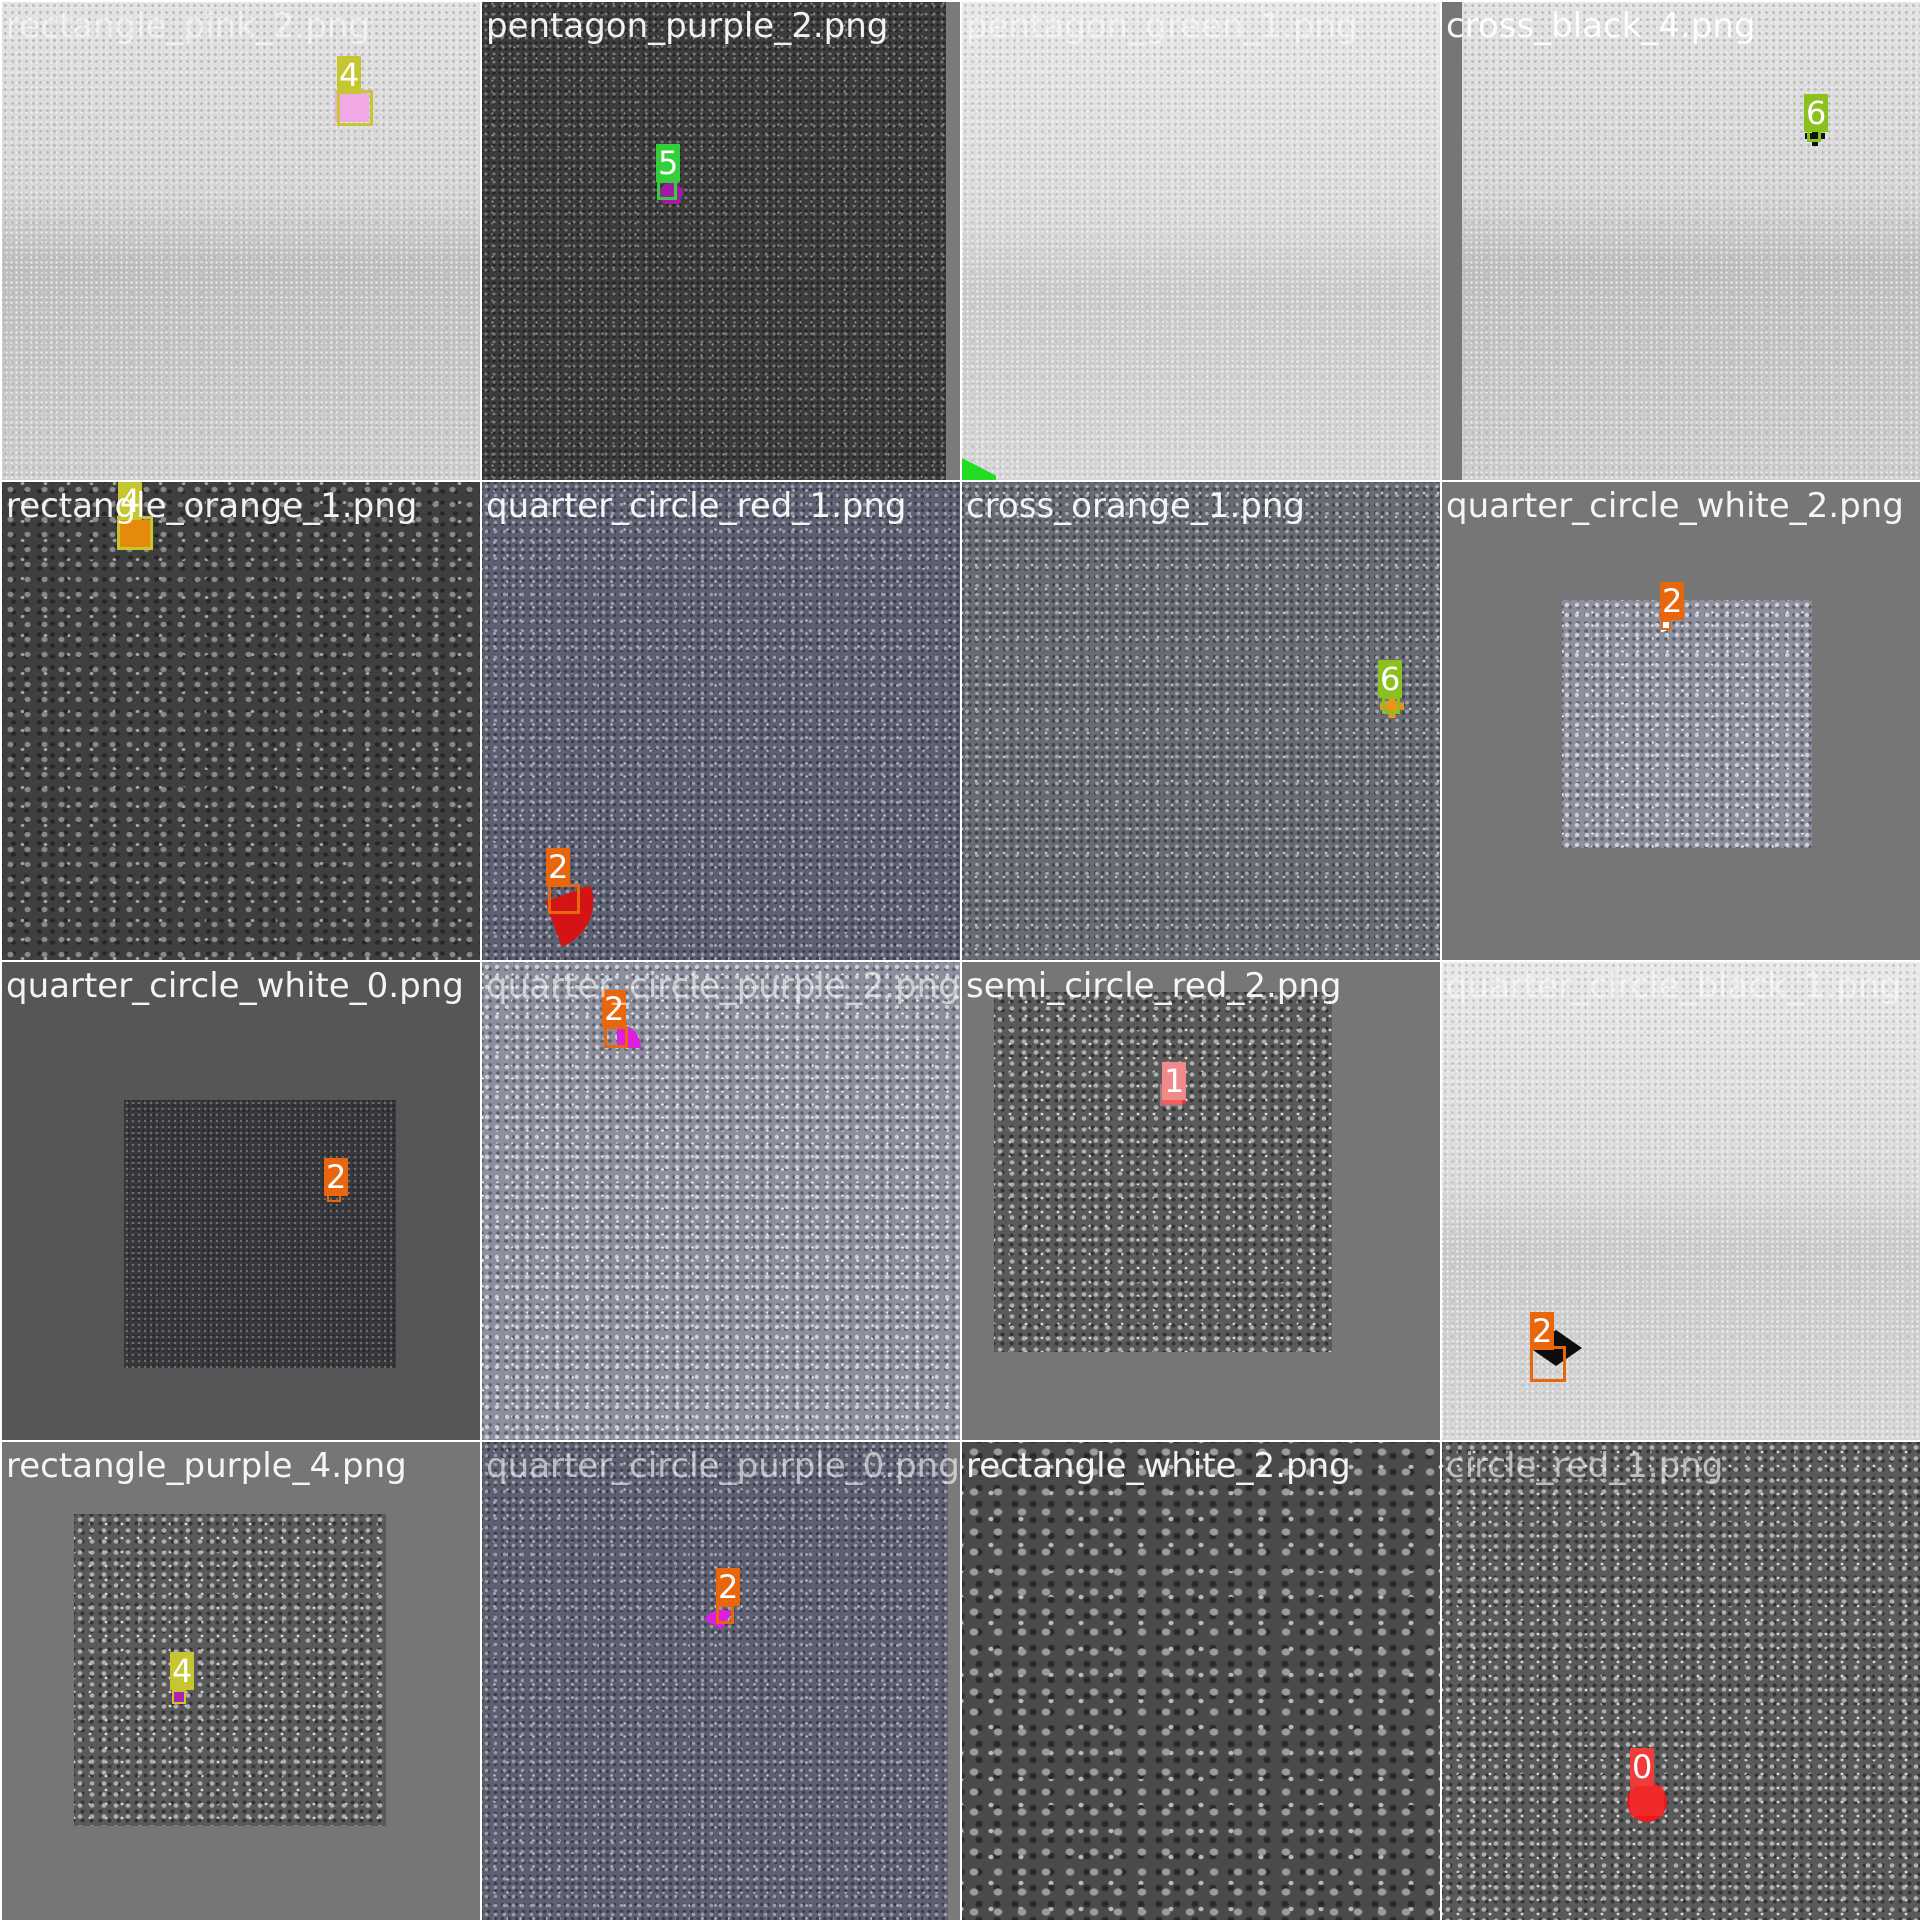 The width and height of the screenshot is (1920, 1920). What do you see at coordinates (721, 721) in the screenshot?
I see `tile-quarter-circle-red-1: quarter_circle_red_1.png 2` at bounding box center [721, 721].